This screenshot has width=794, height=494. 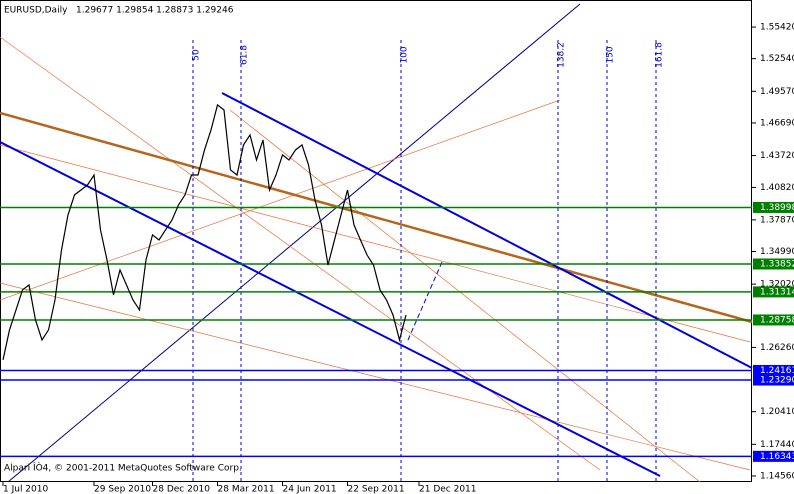 I want to click on y-tick-label: 1.49570, so click(x=777, y=92).